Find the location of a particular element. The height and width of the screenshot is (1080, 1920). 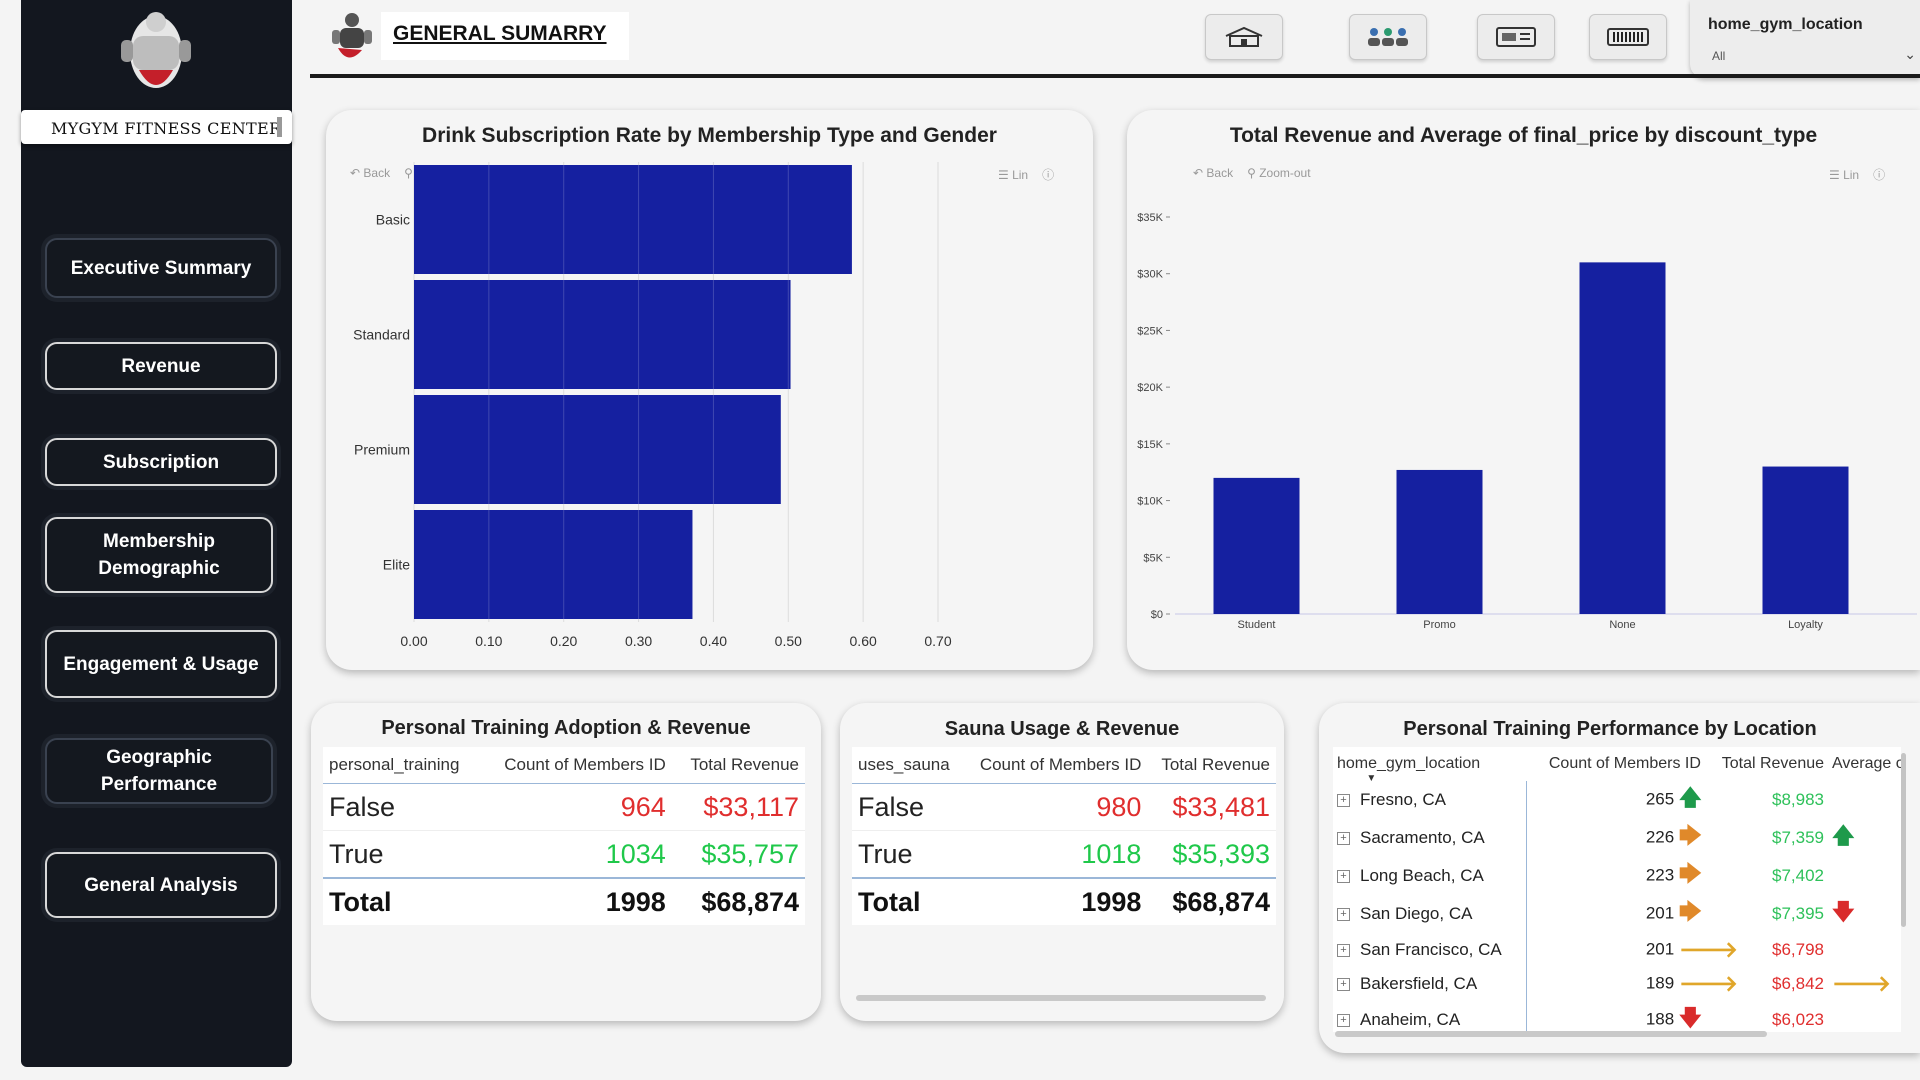

people-icon is located at coordinates (1388, 37).